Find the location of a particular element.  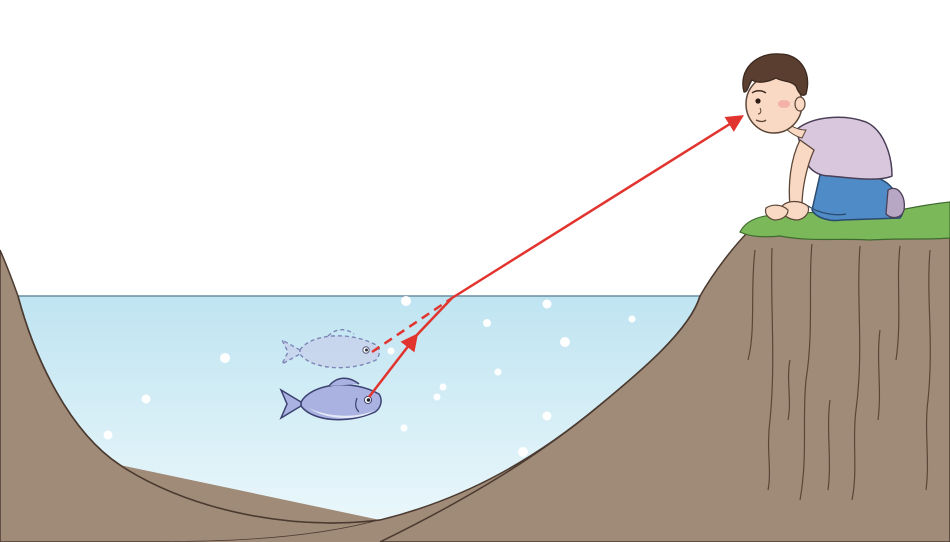

shoe is located at coordinates (895, 203).